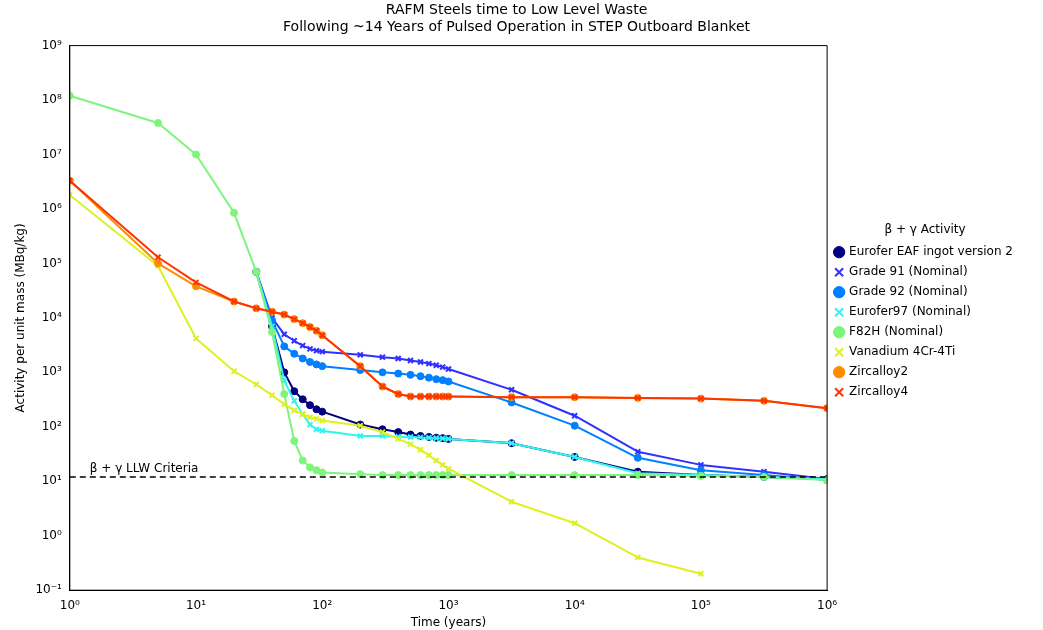 The height and width of the screenshot is (630, 1043). What do you see at coordinates (51, 99) in the screenshot?
I see `y-tick-label: 10⁸` at bounding box center [51, 99].